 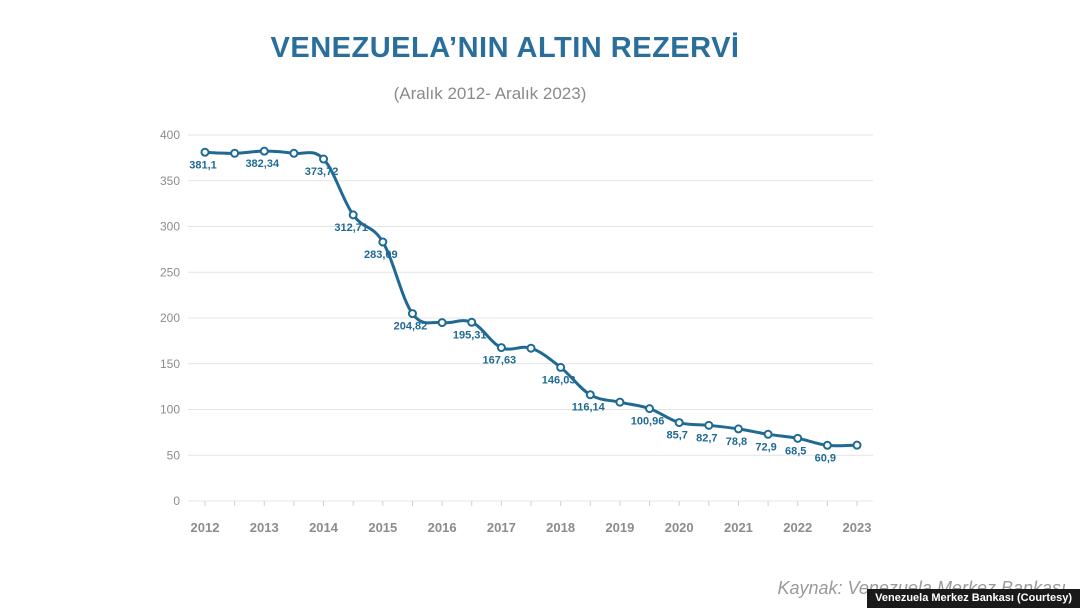 What do you see at coordinates (736, 442) in the screenshot?
I see `data-label: 78,8` at bounding box center [736, 442].